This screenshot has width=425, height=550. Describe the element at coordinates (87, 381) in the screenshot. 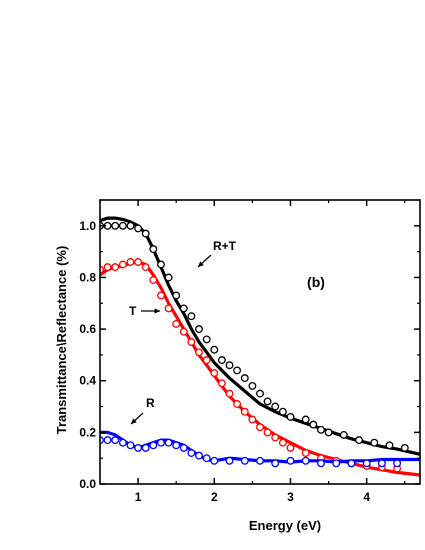

I see `y-tick-label: 0.4` at that location.